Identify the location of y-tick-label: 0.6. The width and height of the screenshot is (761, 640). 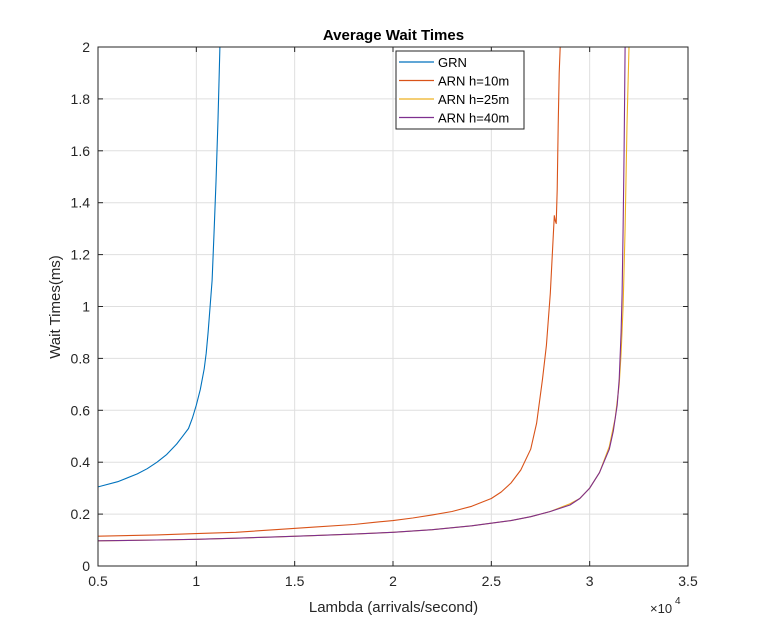
(81, 410).